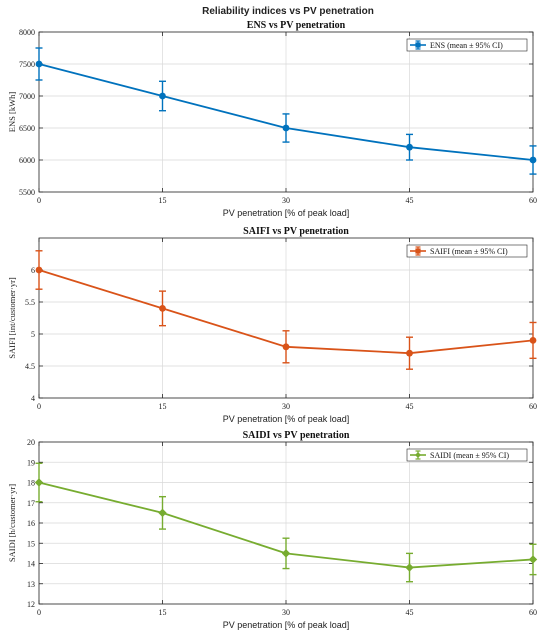 The height and width of the screenshot is (640, 550). I want to click on y-tick-label: 20, so click(31, 442).